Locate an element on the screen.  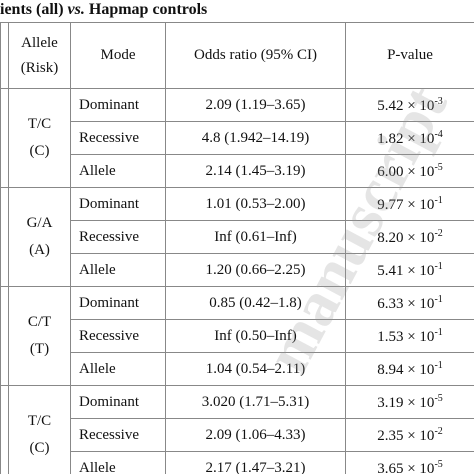
p-value: 5.41 × 10 is located at coordinates (406, 270).